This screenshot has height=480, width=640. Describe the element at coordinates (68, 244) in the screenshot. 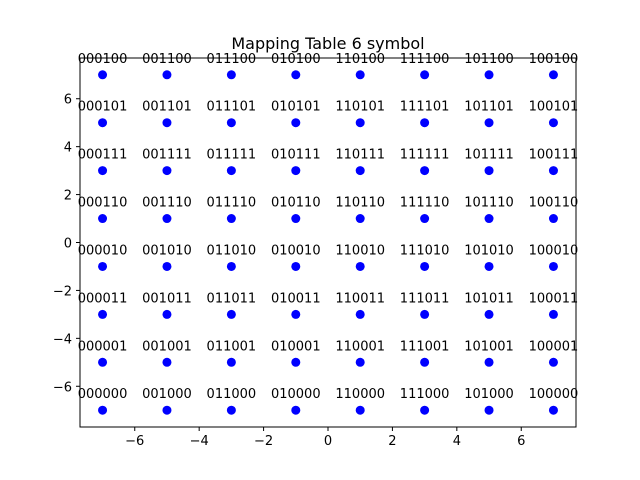

I see `y-tick-label: 0` at that location.